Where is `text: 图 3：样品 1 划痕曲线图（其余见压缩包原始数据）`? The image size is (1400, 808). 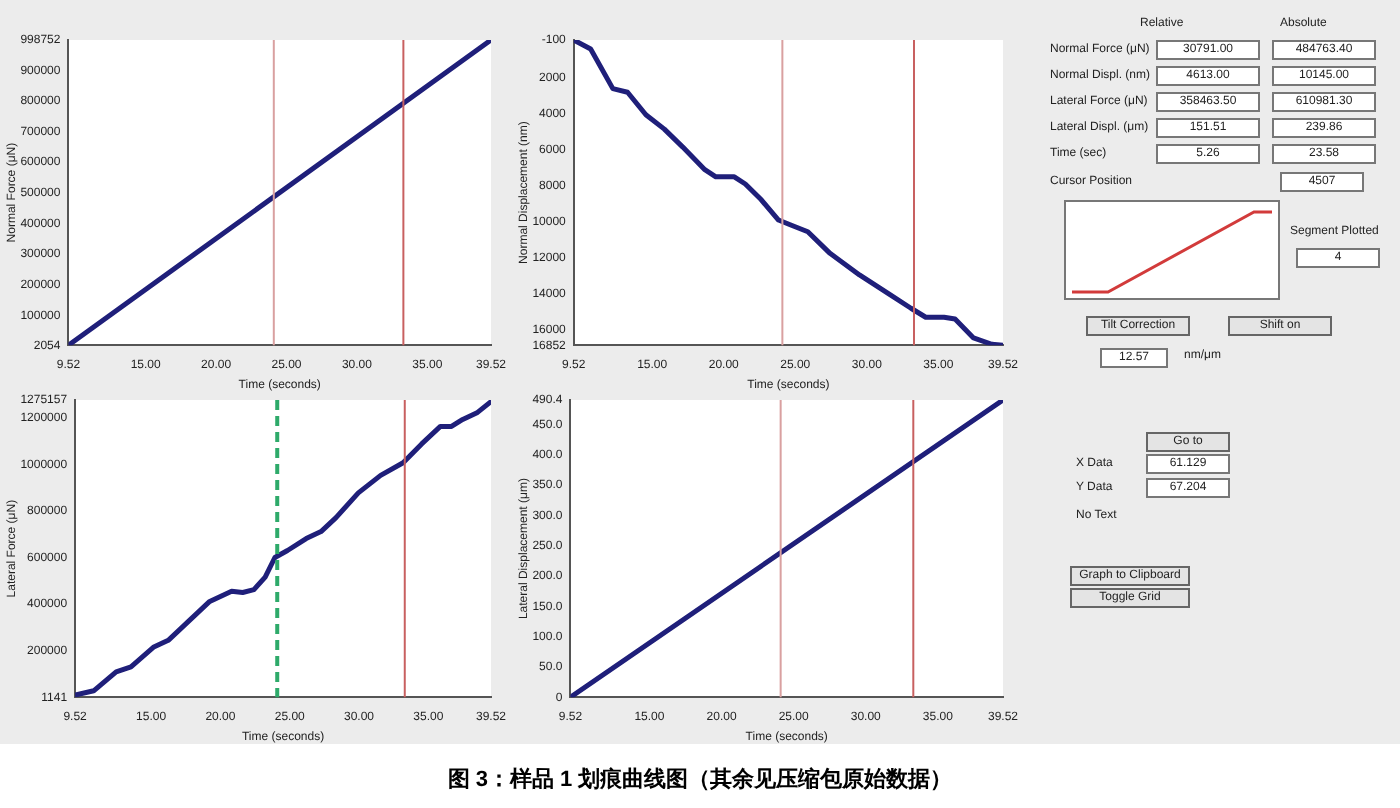 text: 图 3：样品 1 划痕曲线图（其余见压缩包原始数据） is located at coordinates (700, 779).